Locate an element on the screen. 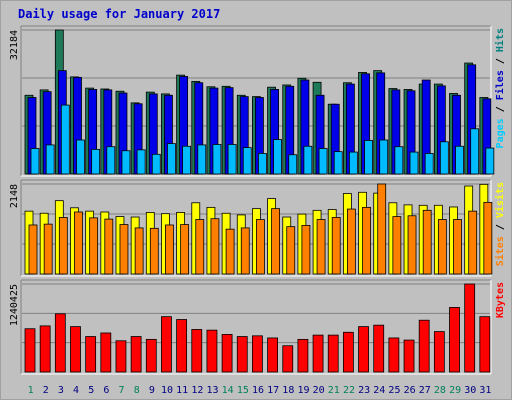 The height and width of the screenshot is (400, 512). day-label: 21 is located at coordinates (334, 390).